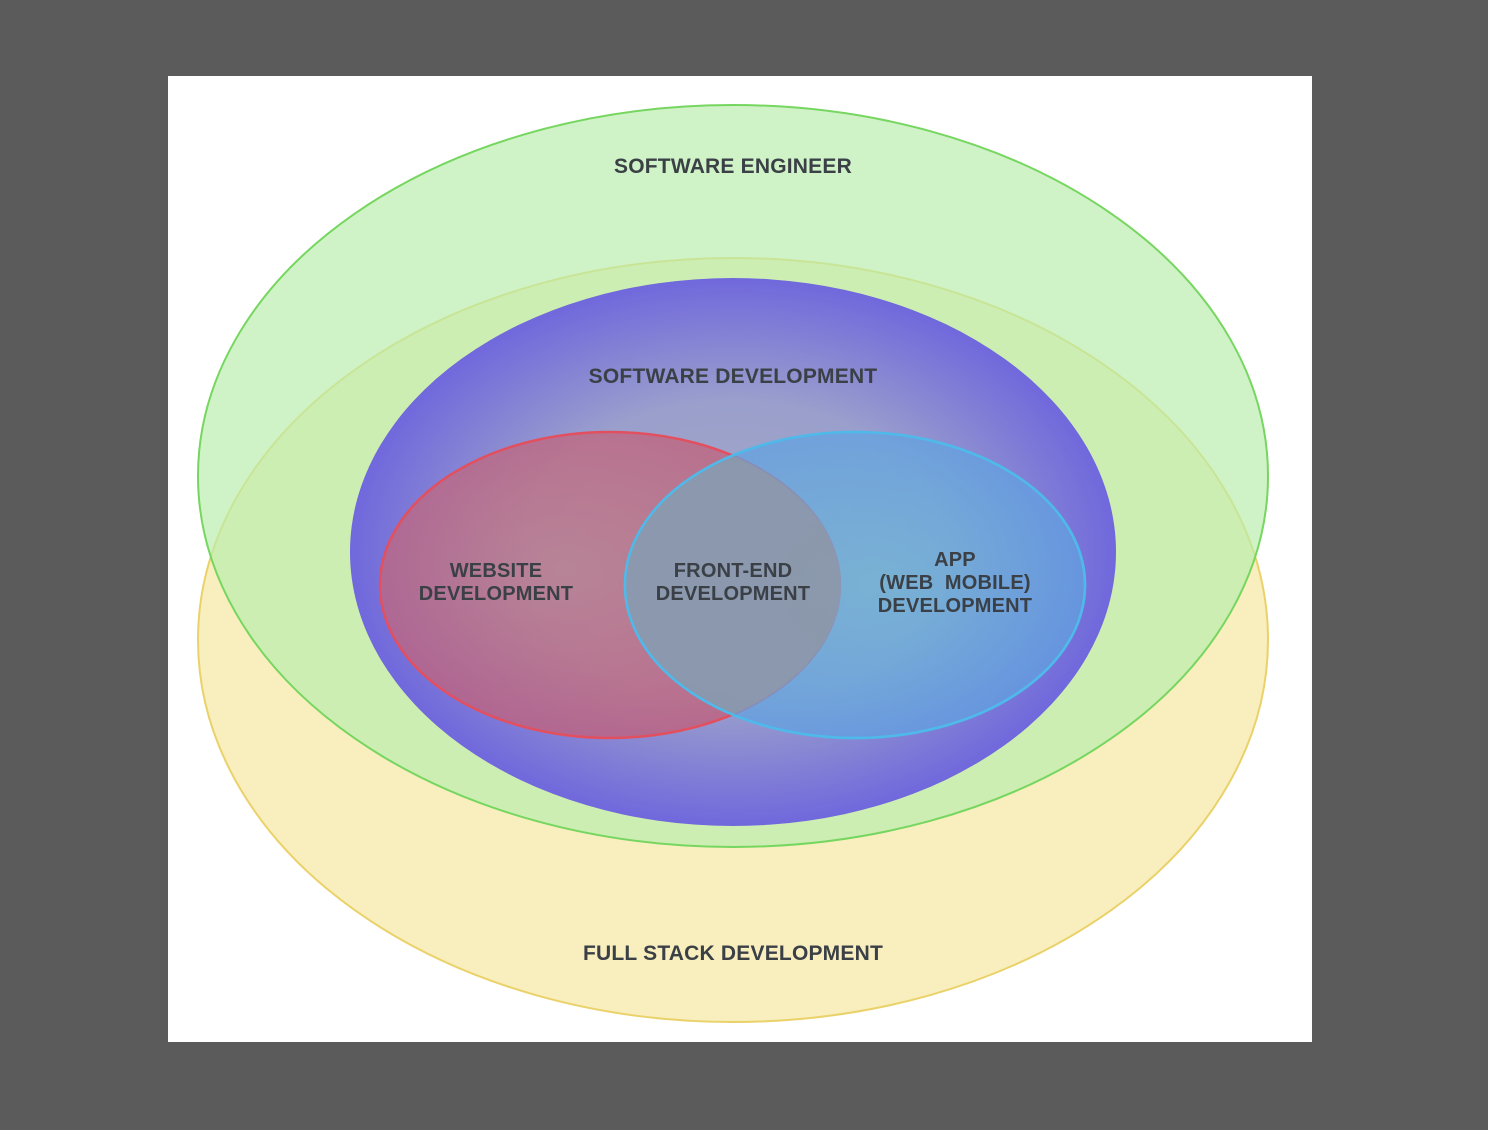  Describe the element at coordinates (955, 560) in the screenshot. I see `app-development-label-line-1: APP` at that location.